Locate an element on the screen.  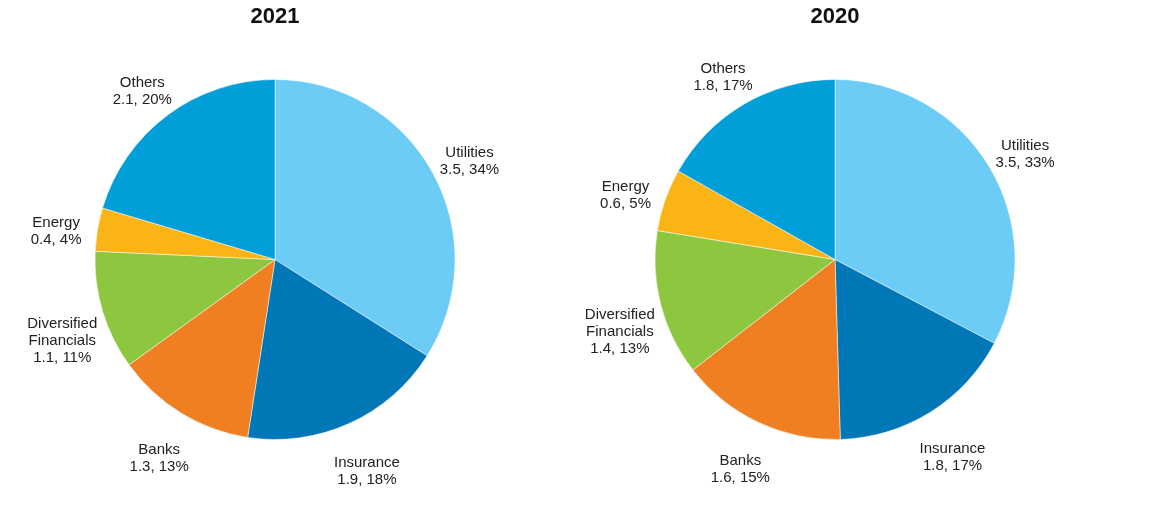
data-label: 3.5, 34% is located at coordinates (469, 169).